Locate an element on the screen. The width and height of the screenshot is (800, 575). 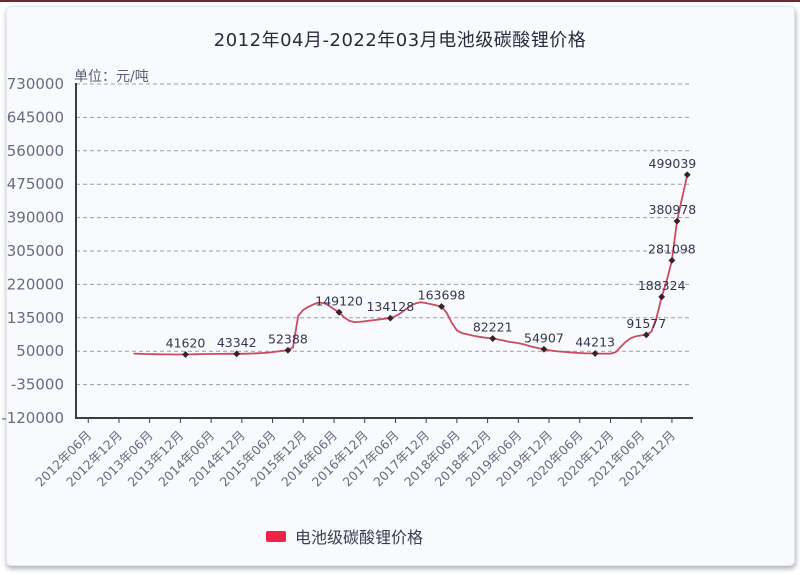
legend: 电池级碳酸锂价格 is located at coordinates (344, 536).